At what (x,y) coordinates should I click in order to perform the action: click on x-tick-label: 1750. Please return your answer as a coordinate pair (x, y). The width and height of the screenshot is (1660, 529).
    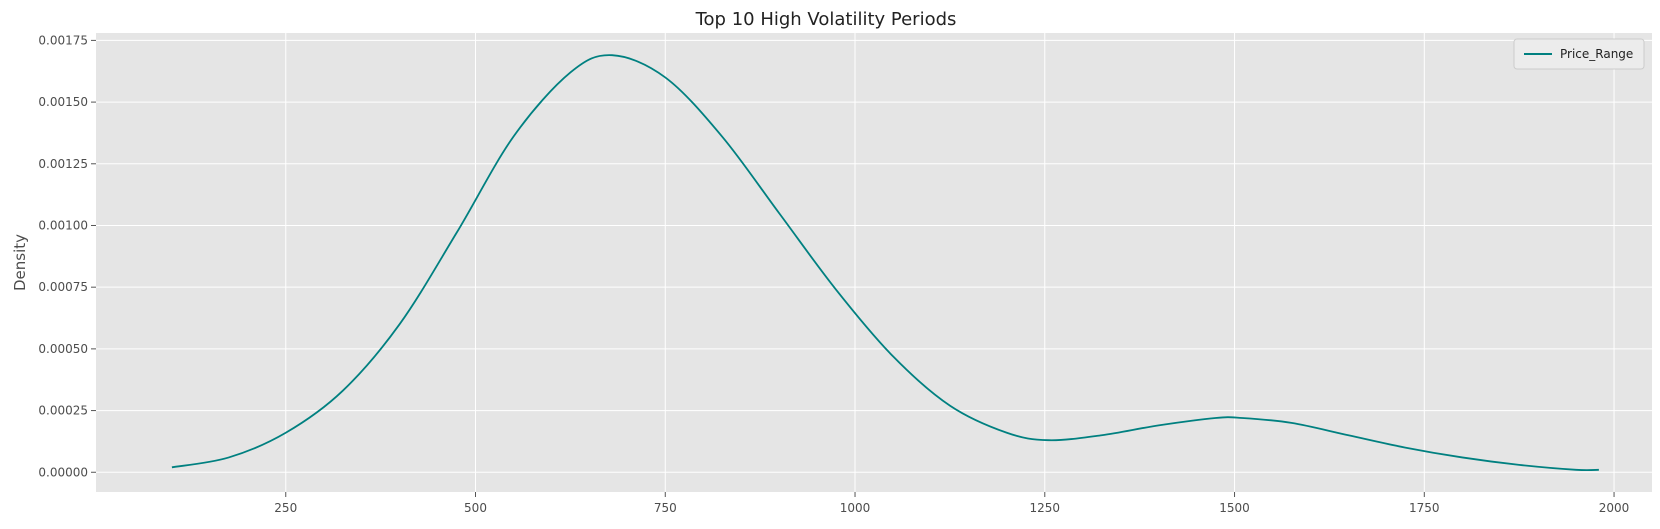
    Looking at the image, I should click on (1424, 508).